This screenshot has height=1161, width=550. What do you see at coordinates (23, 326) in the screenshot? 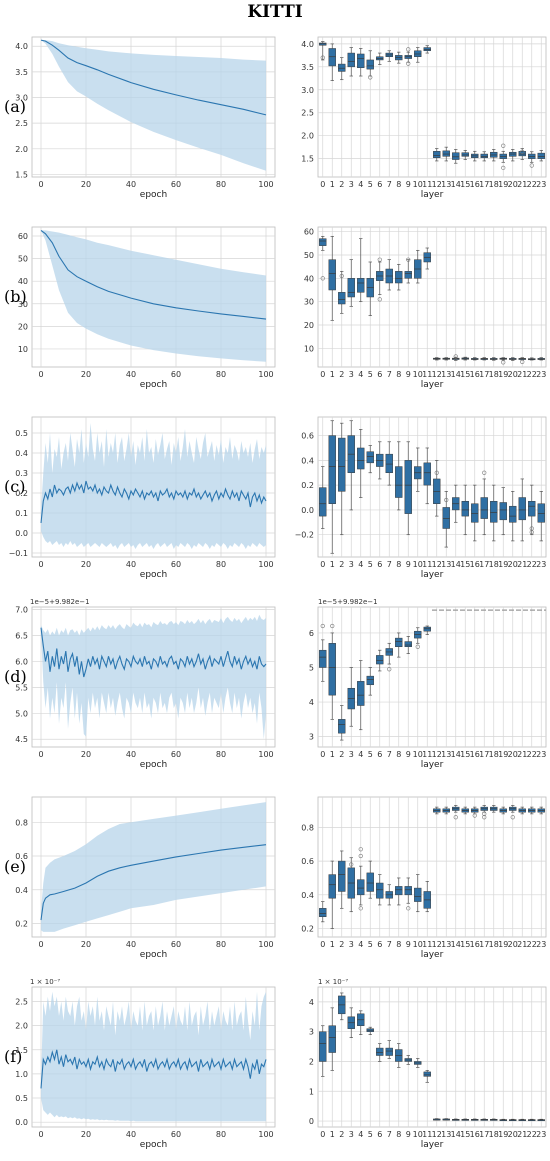
I see `y-tick-label: 20` at bounding box center [23, 326].